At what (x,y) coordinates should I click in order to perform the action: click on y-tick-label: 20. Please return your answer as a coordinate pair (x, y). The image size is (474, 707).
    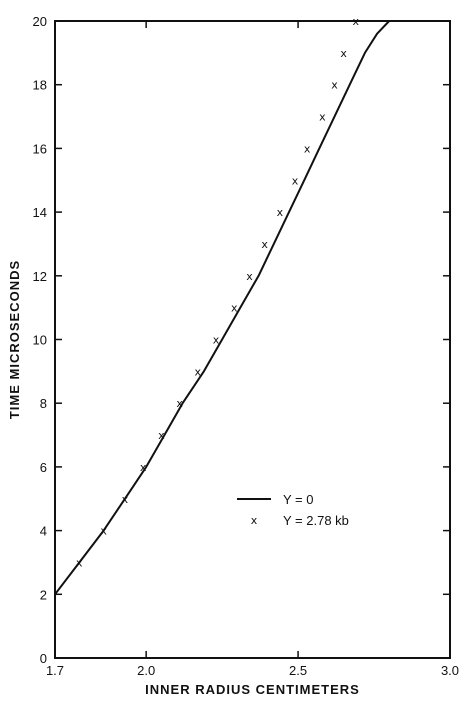
    Looking at the image, I should click on (40, 21).